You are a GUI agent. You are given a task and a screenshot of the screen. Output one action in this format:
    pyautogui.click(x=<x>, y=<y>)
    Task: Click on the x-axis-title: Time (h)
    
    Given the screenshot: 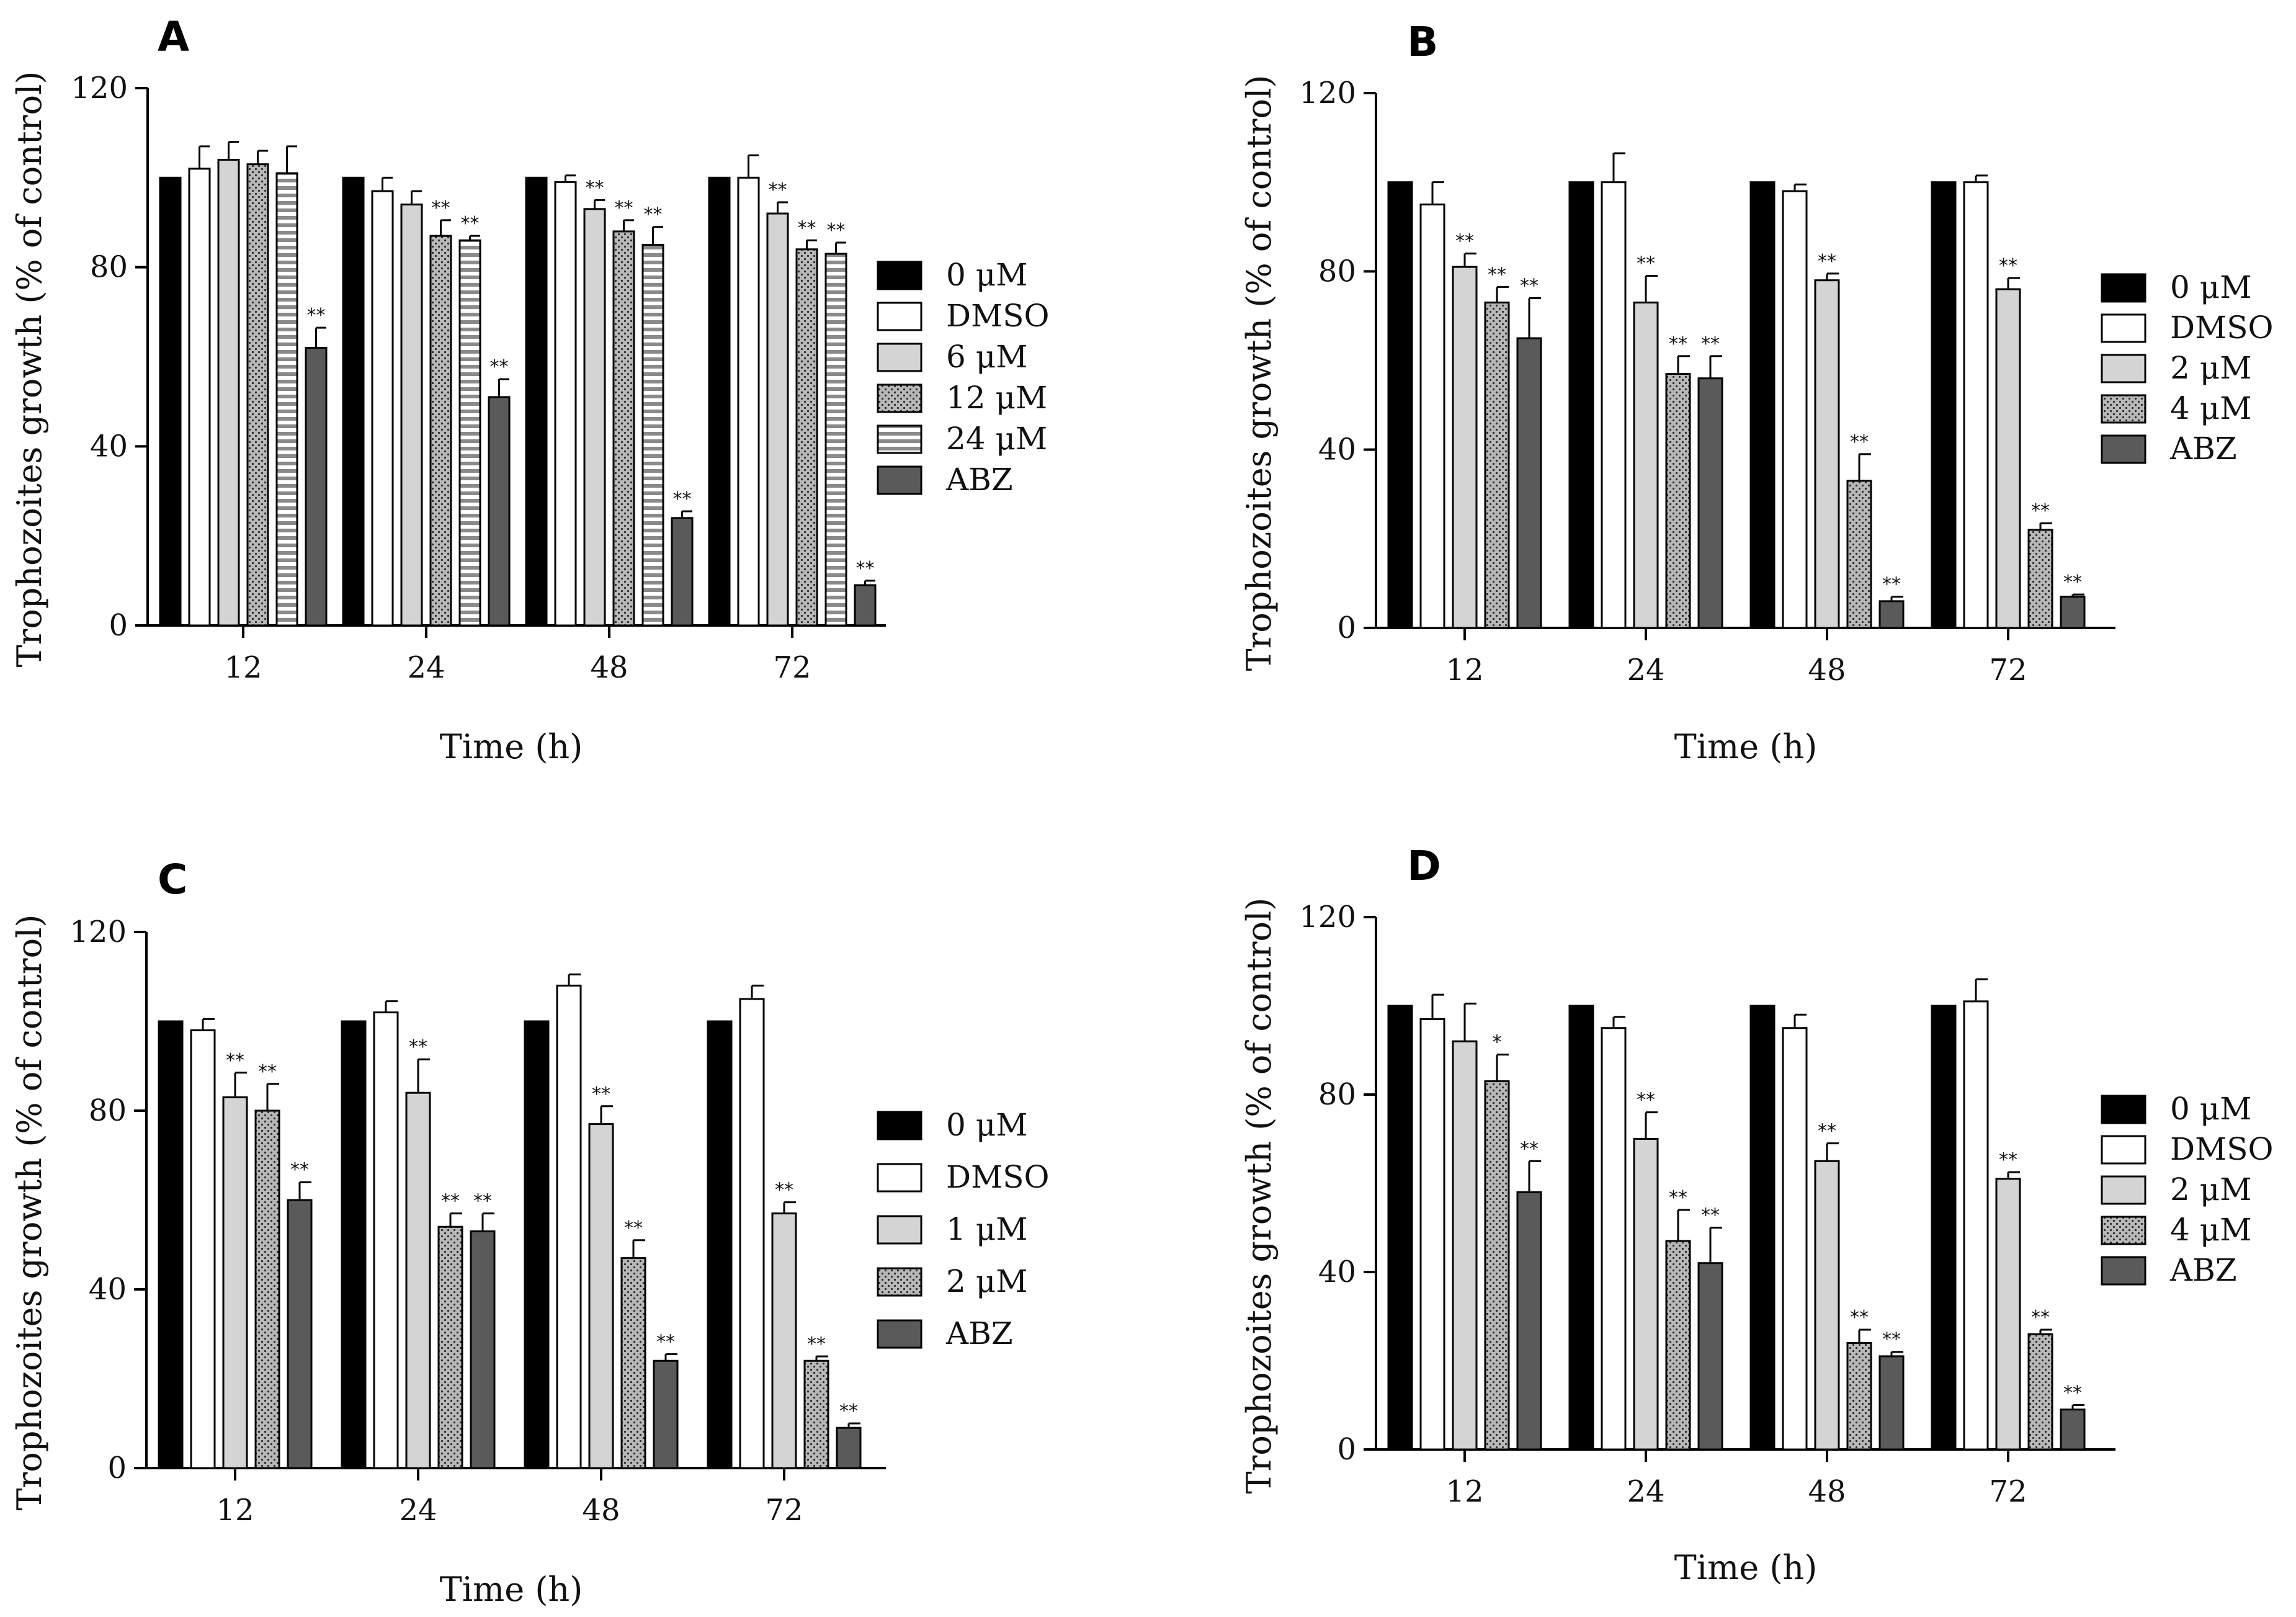 What is the action you would take?
    pyautogui.click(x=1746, y=746)
    